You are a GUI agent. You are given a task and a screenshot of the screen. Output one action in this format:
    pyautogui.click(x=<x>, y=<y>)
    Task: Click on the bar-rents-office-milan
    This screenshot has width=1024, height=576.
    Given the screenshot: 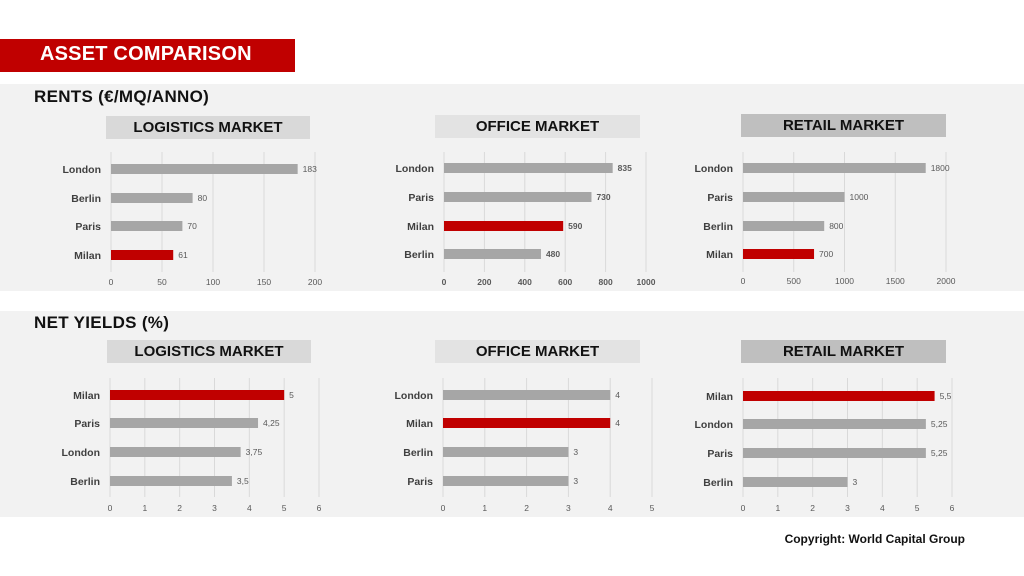 What is the action you would take?
    pyautogui.click(x=504, y=226)
    